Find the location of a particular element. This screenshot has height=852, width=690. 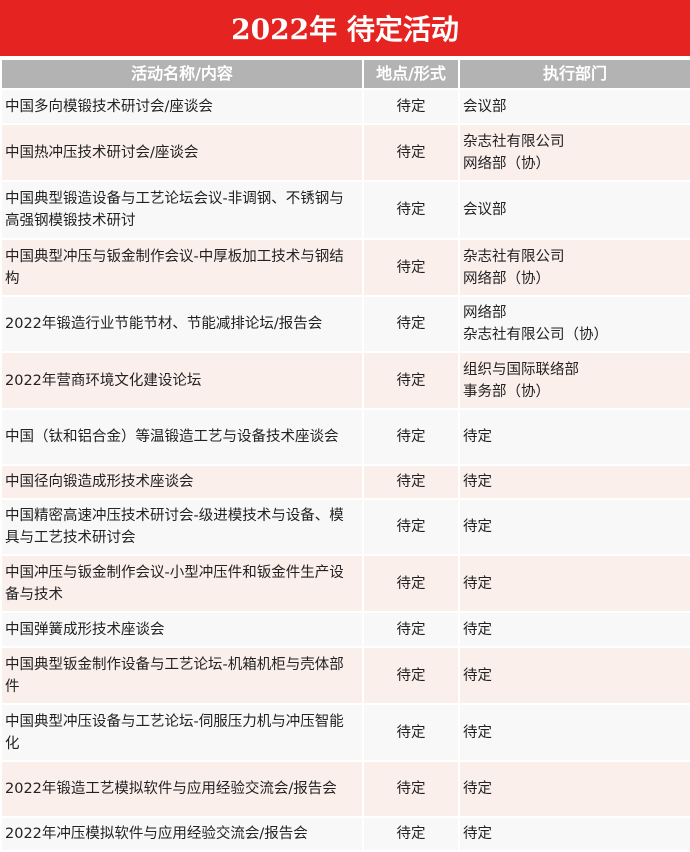

table-row: 中国弹簧成形技术座谈会 待定 待定 is located at coordinates (345, 629).